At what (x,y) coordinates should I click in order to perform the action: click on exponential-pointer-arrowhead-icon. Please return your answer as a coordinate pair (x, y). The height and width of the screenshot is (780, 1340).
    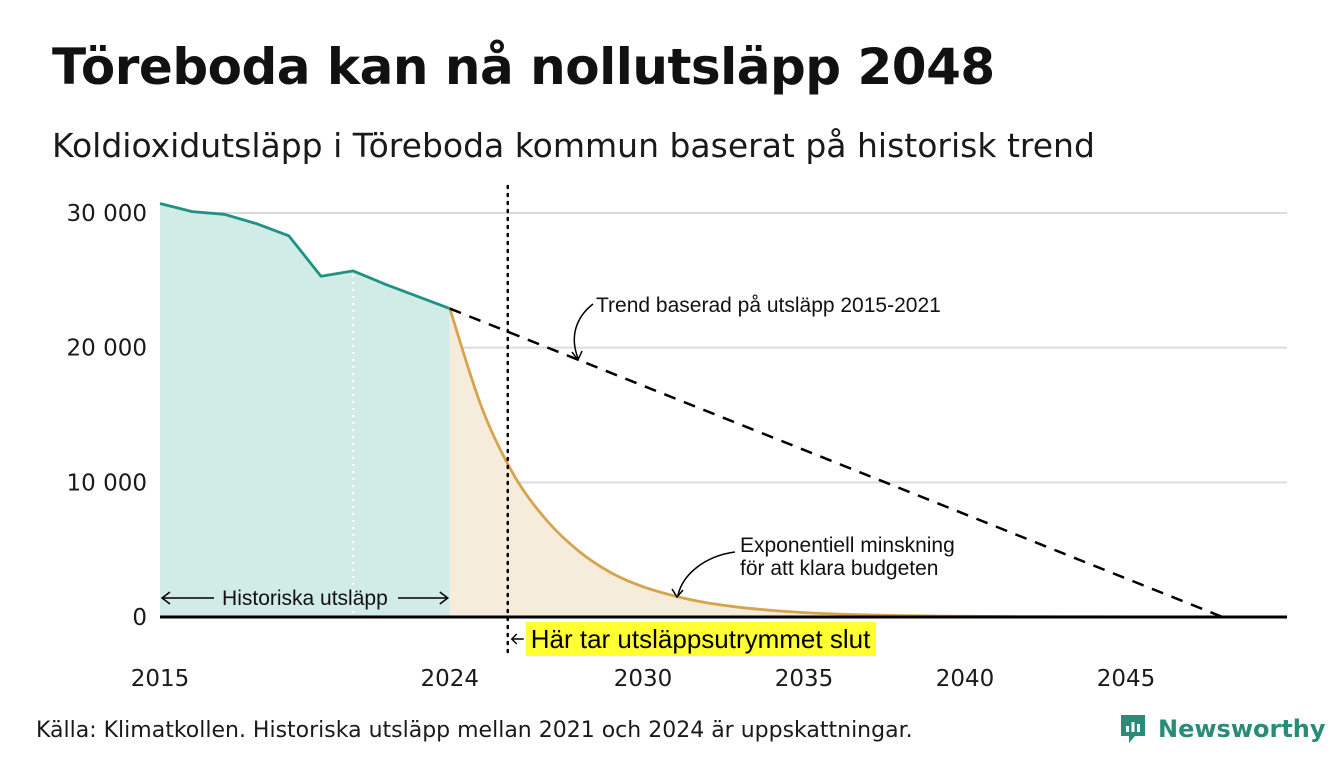
    Looking at the image, I should click on (677, 593).